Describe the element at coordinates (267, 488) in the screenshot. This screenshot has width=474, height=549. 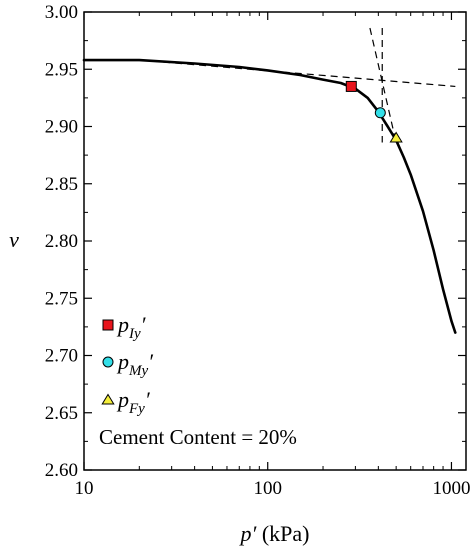
I see `x-tick-label: 100` at that location.